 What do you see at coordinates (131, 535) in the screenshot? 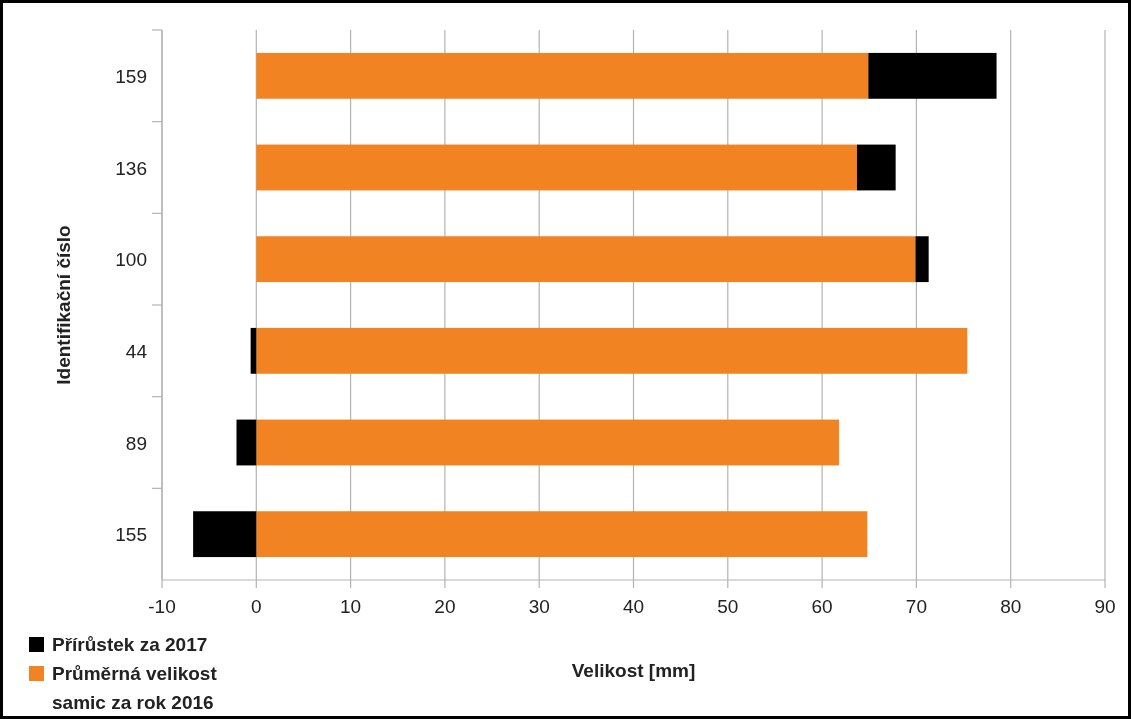
I see `y-tick-label: 155` at bounding box center [131, 535].